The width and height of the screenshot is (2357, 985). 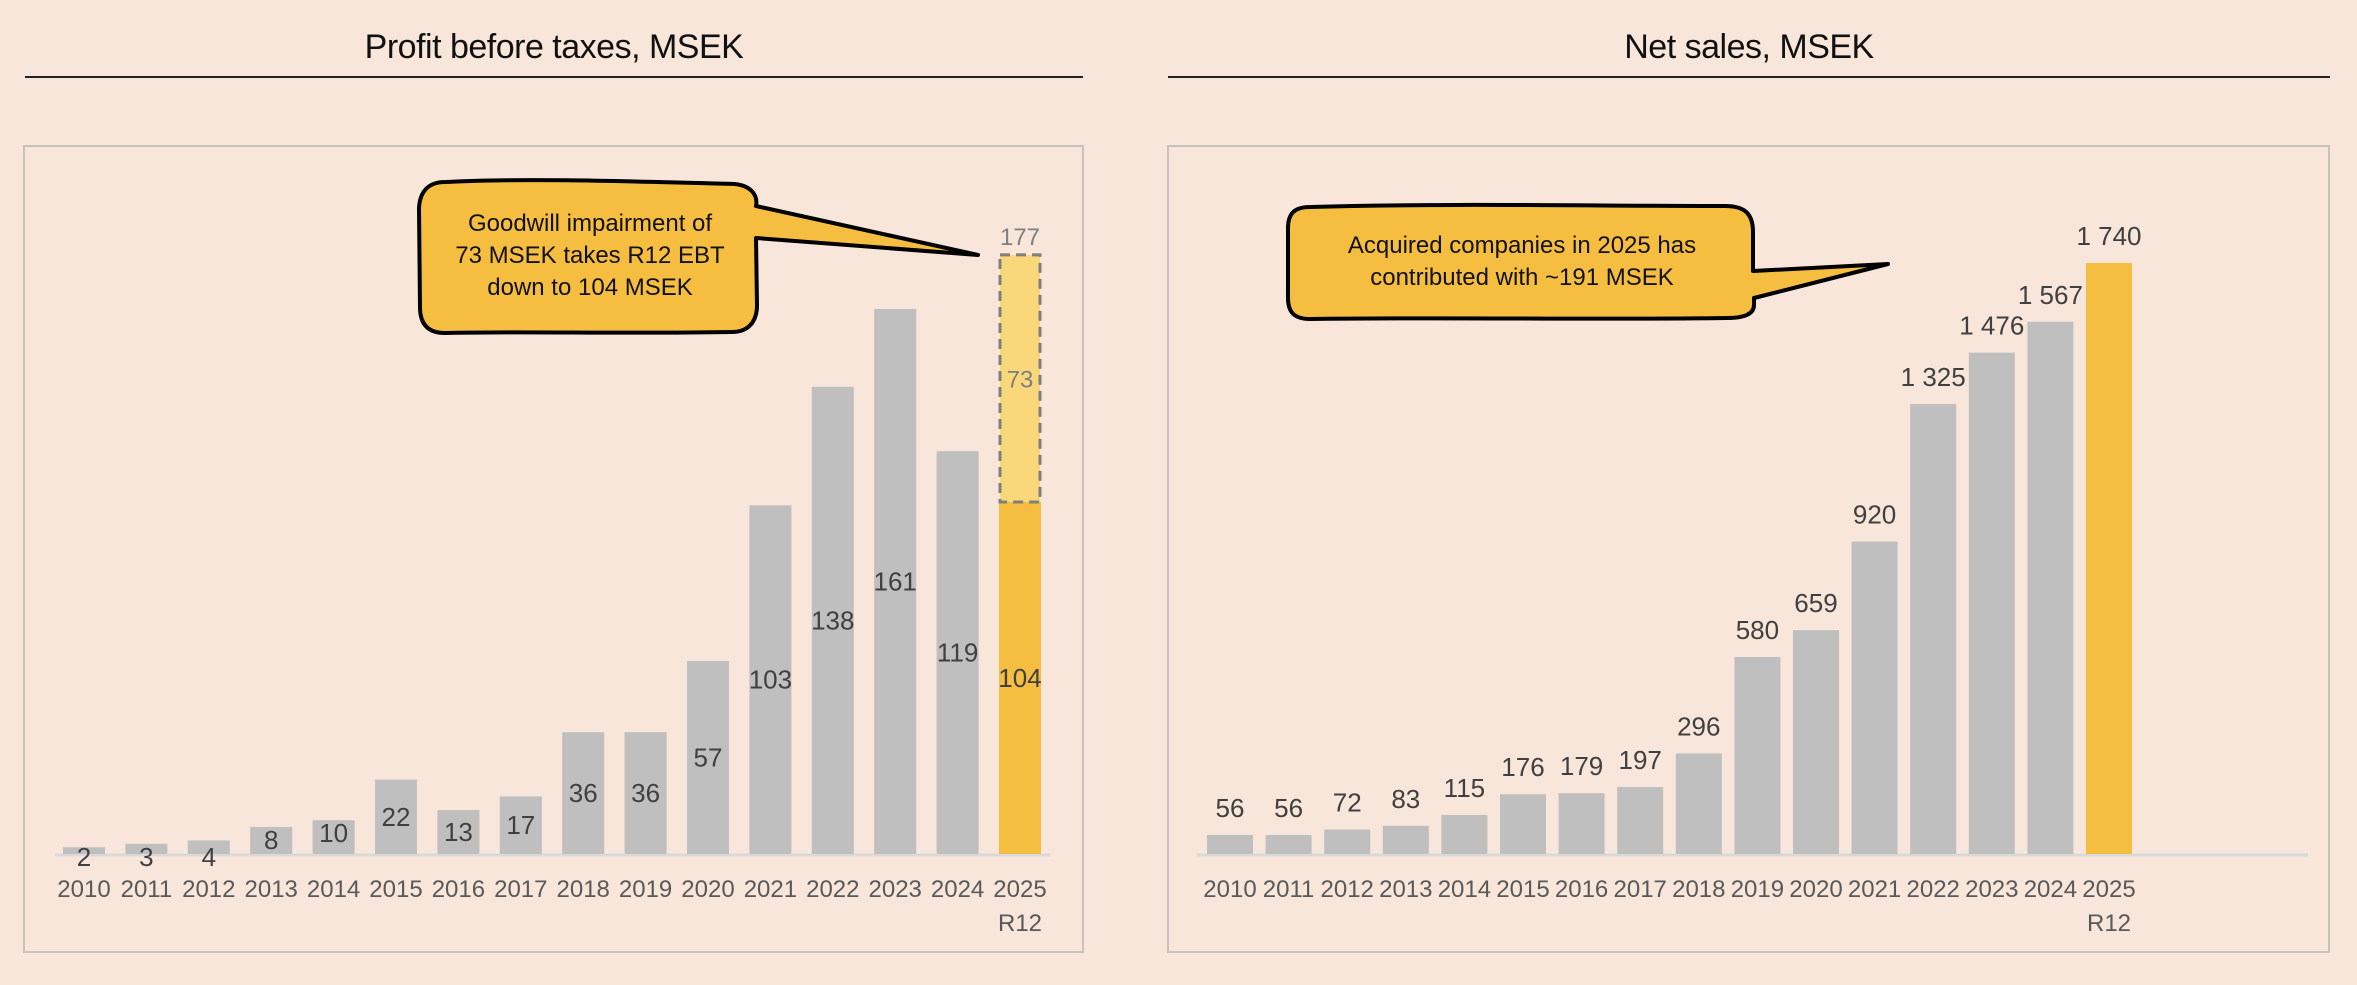 I want to click on profit-x-tick-label: 2025, so click(x=1019, y=889).